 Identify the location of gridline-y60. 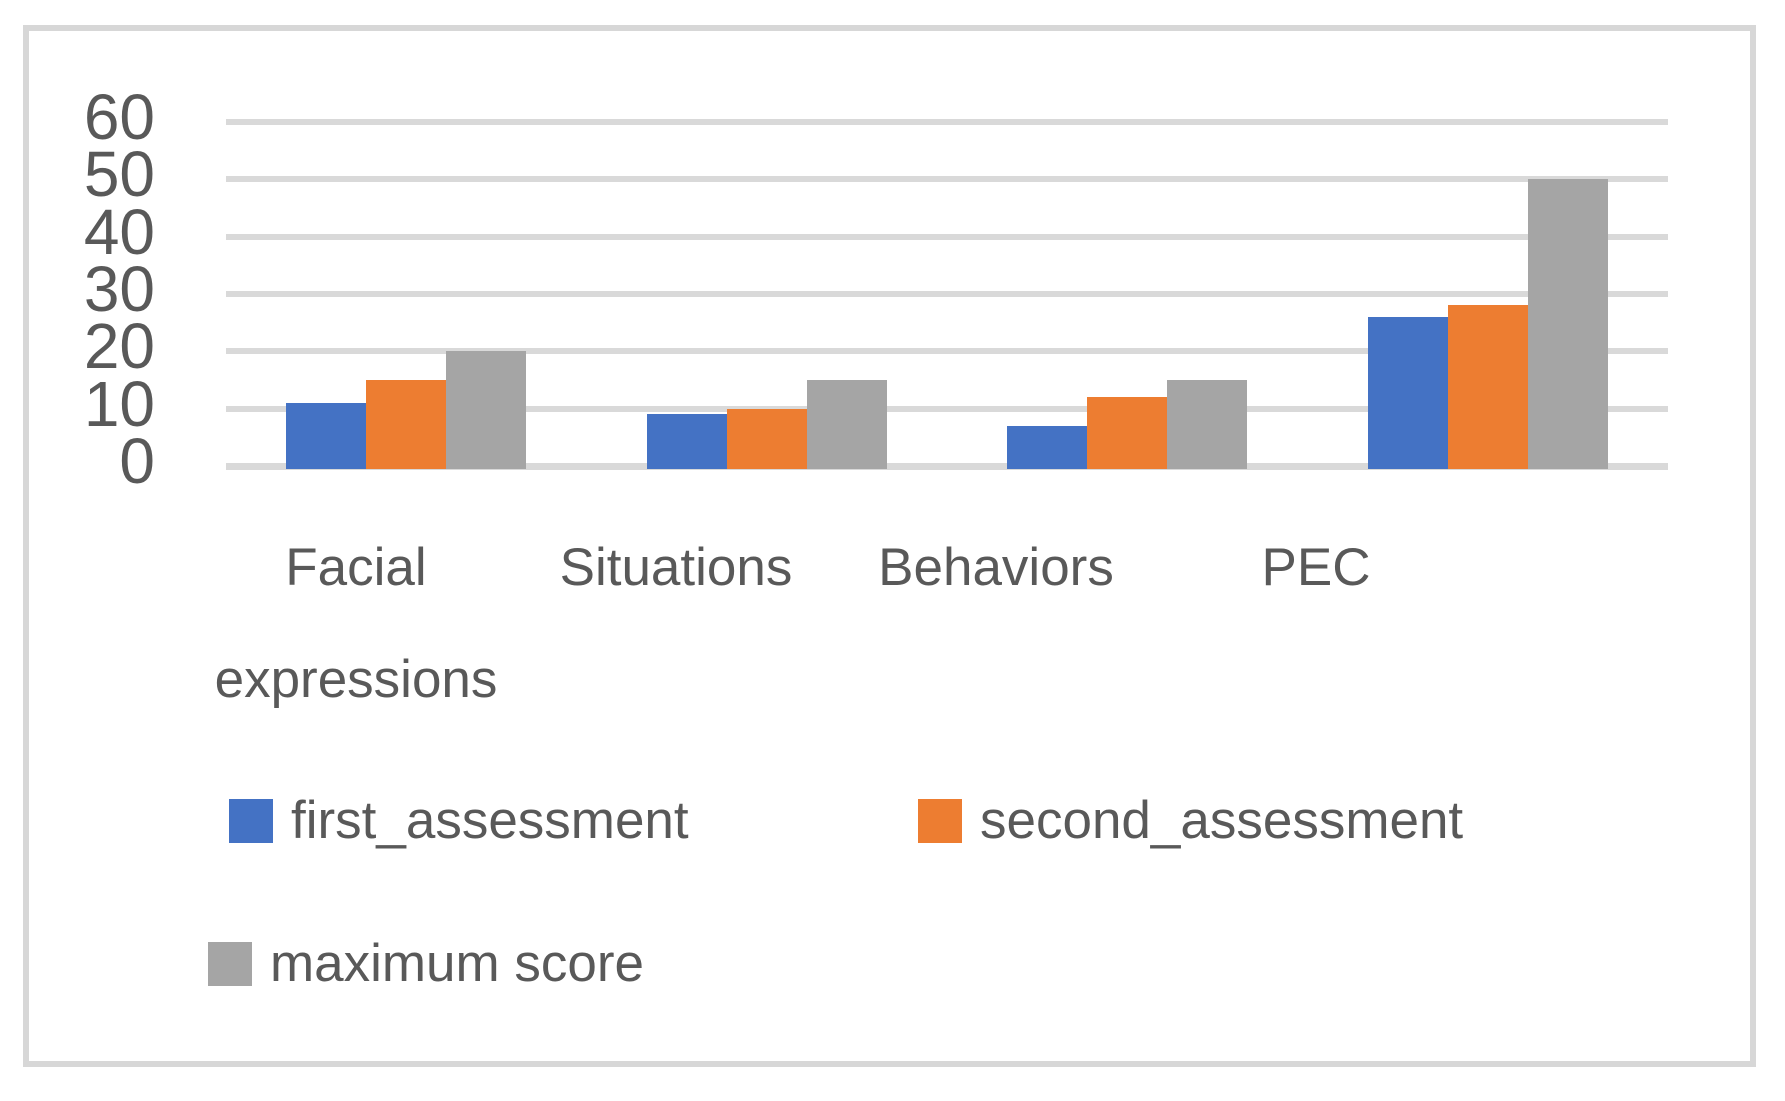
(947, 122).